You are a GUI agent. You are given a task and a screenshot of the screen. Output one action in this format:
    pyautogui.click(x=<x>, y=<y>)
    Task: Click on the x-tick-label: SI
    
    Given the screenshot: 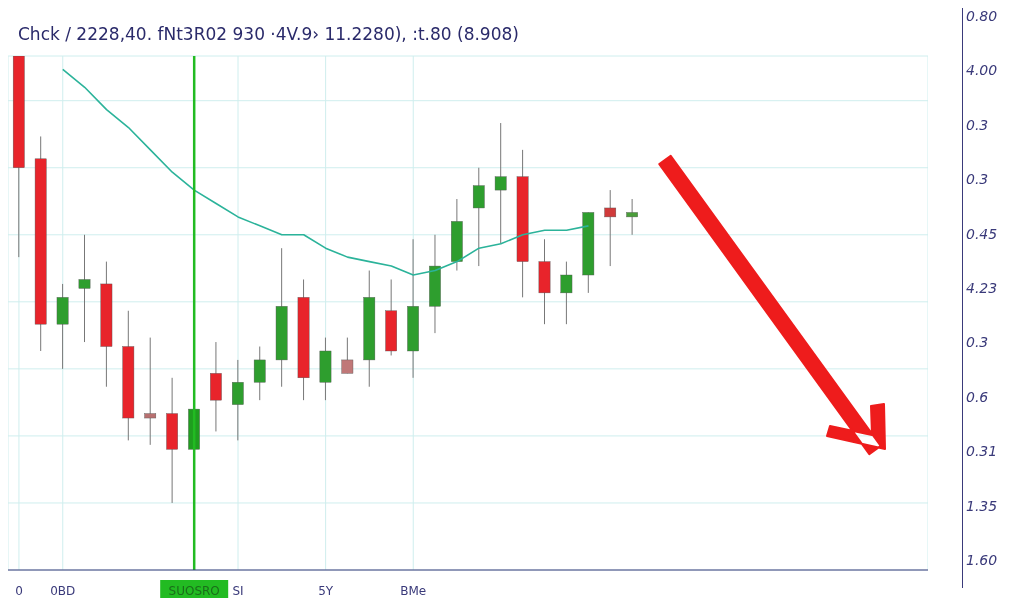 What is the action you would take?
    pyautogui.click(x=238, y=591)
    